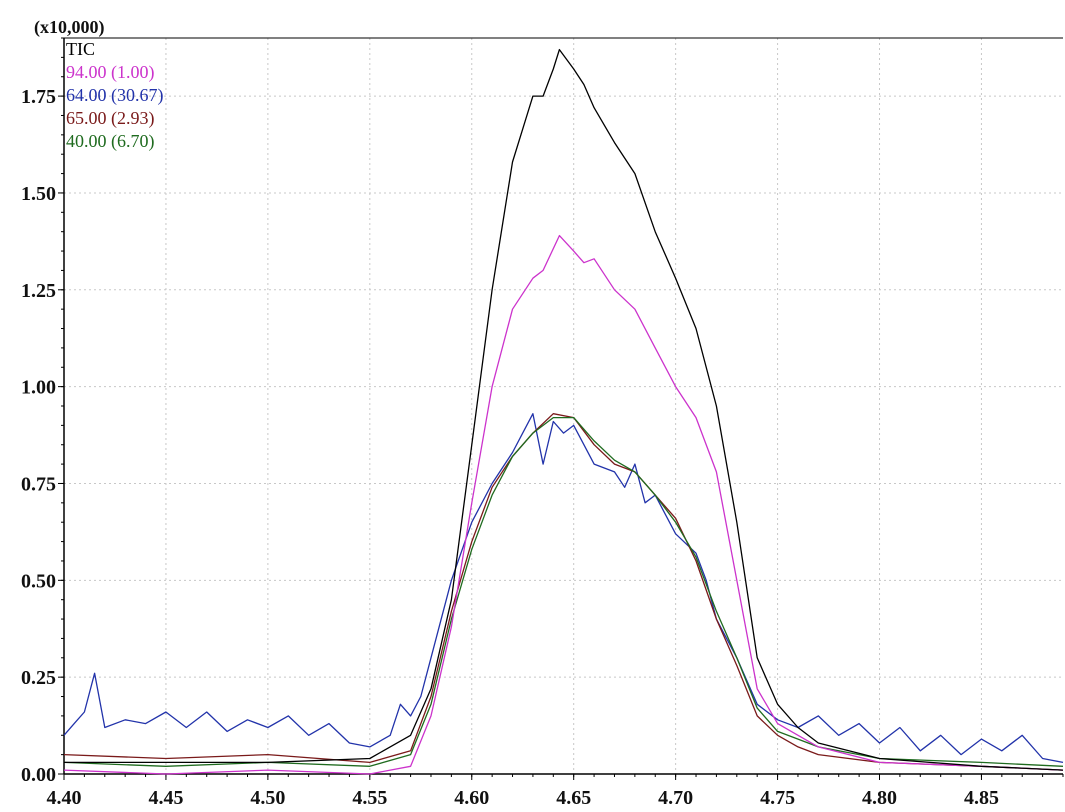 The height and width of the screenshot is (812, 1065). I want to click on x-tick-label: 4.55, so click(369, 798).